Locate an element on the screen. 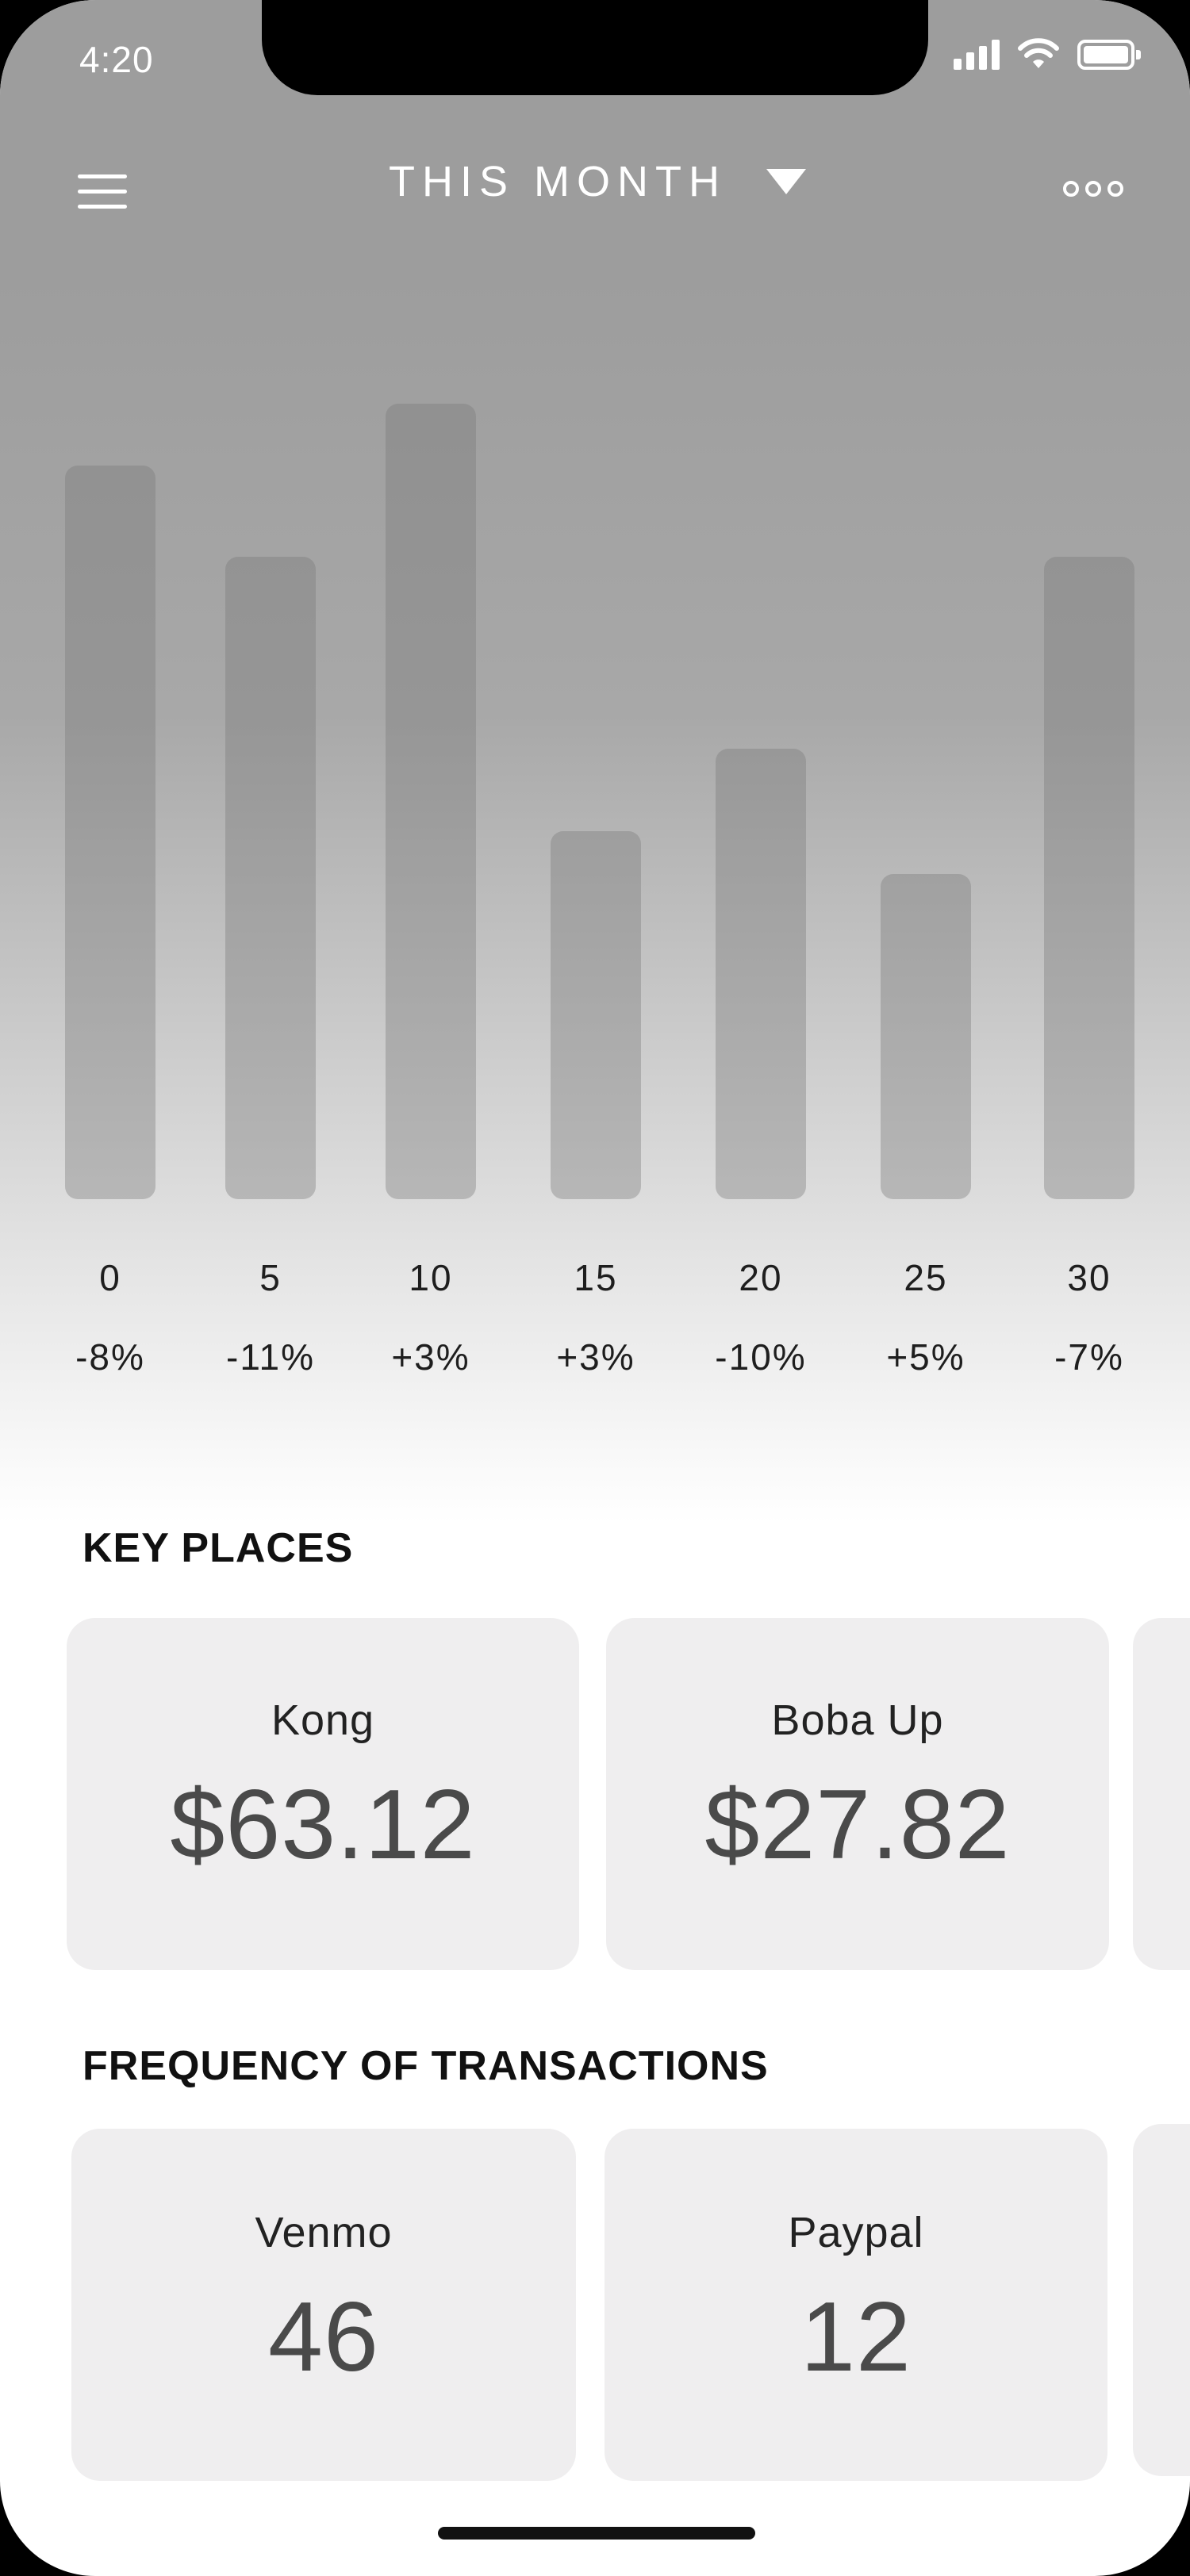  period-selector: THIS MONTH is located at coordinates (597, 181).